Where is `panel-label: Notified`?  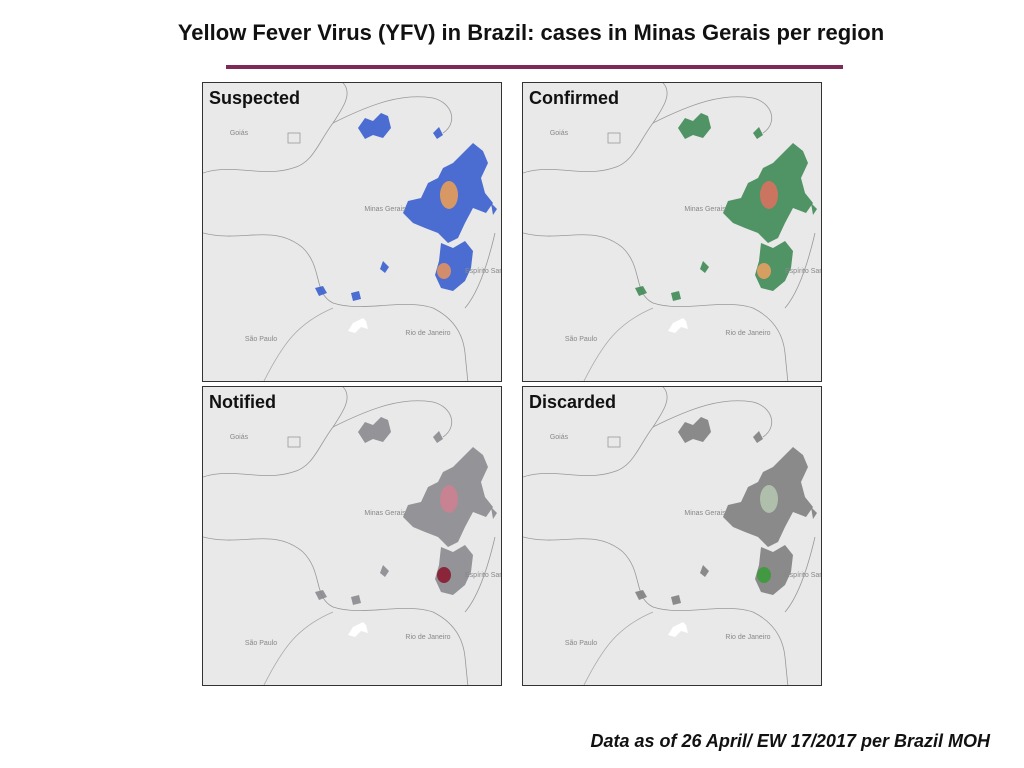 panel-label: Notified is located at coordinates (242, 402).